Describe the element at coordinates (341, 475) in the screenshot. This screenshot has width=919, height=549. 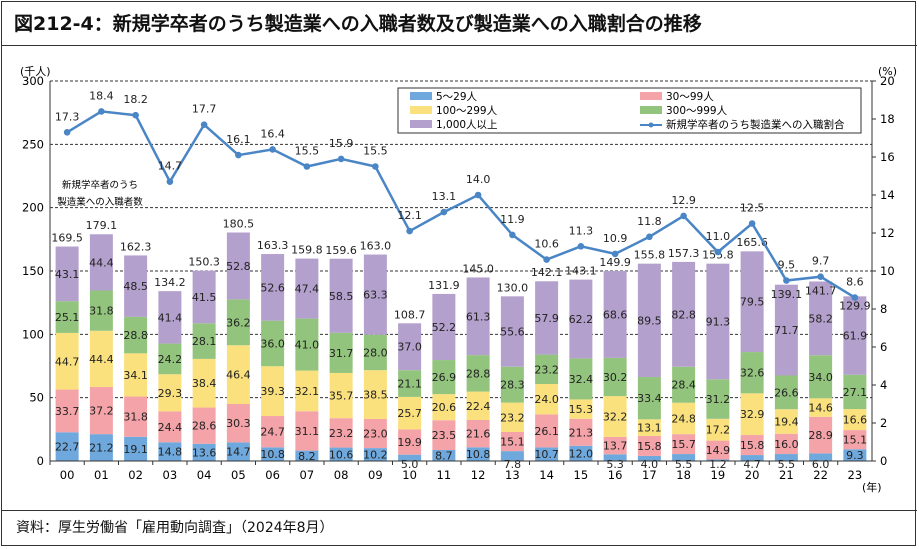
I see `x-tick-label: 08` at that location.